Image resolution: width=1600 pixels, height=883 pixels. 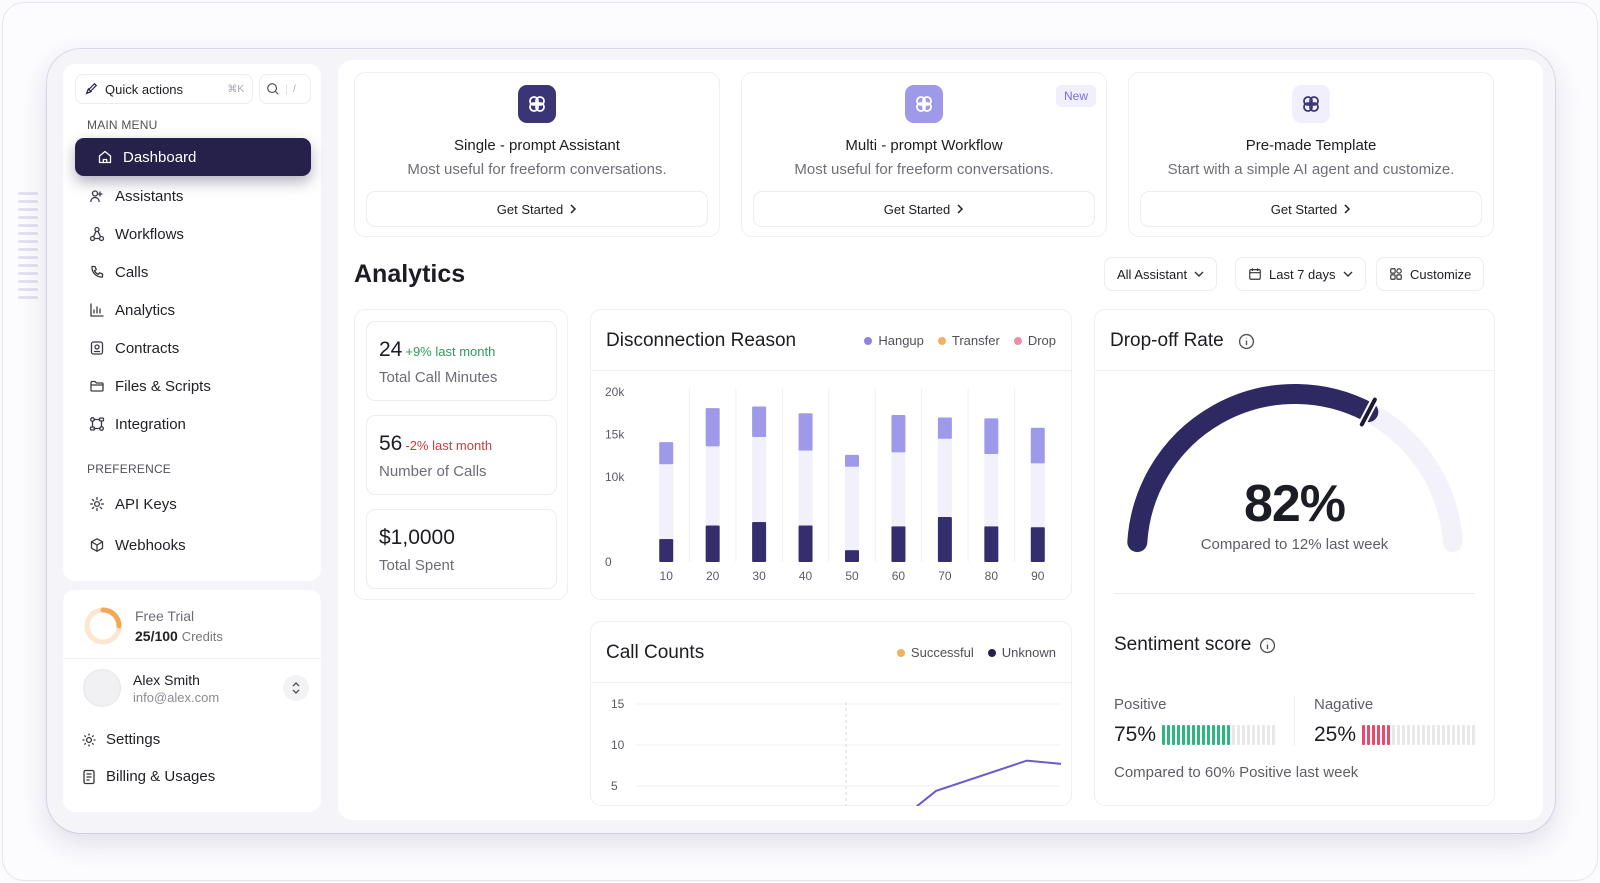 I want to click on sidebar-item-files-scripts: Files & Scripts, so click(x=193, y=386).